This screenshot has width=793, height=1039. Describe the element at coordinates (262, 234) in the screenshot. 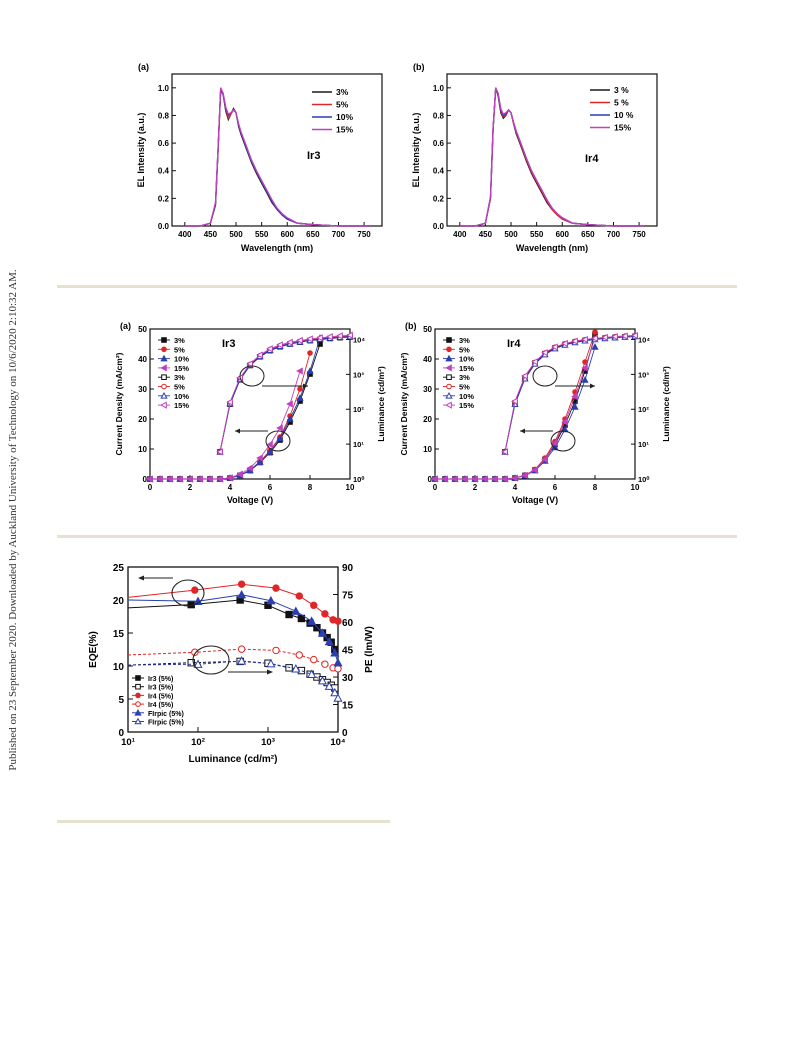

I see `x-tick-label: 550` at that location.